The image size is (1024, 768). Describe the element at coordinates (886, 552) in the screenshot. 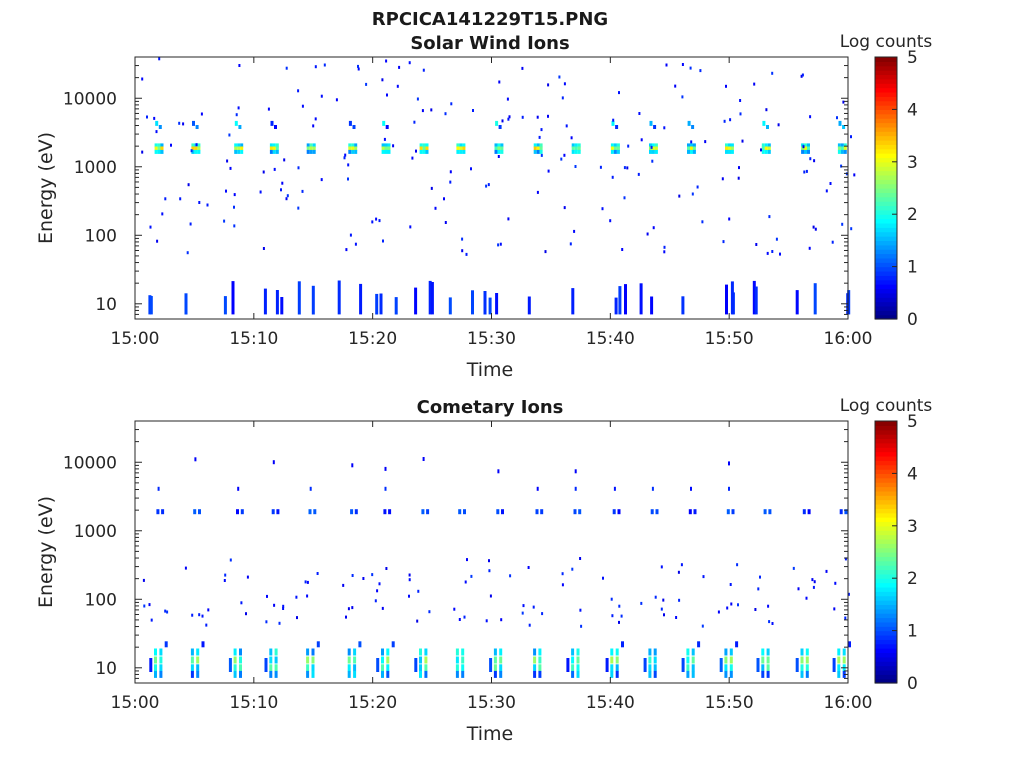

I see `colorbar-frame` at that location.